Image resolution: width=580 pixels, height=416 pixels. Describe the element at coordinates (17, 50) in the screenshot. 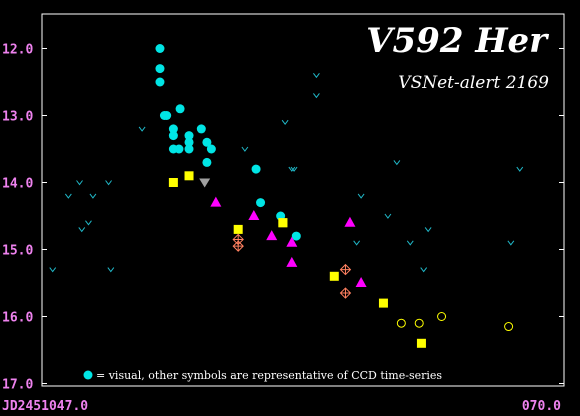

I see `y-tick-label: 12.0` at that location.